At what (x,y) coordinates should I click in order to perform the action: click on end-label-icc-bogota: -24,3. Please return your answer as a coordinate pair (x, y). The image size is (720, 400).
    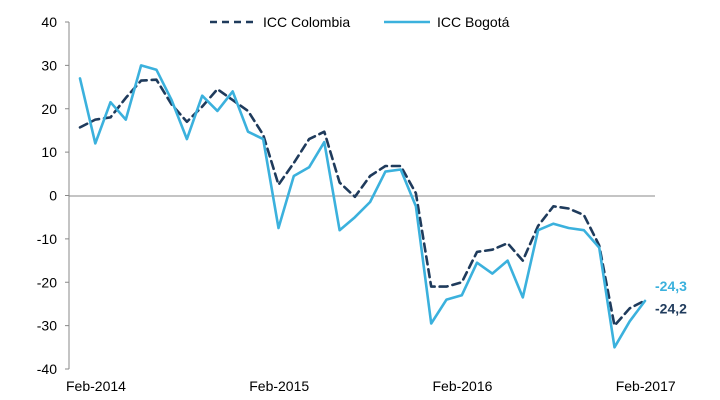
    Looking at the image, I should click on (671, 286).